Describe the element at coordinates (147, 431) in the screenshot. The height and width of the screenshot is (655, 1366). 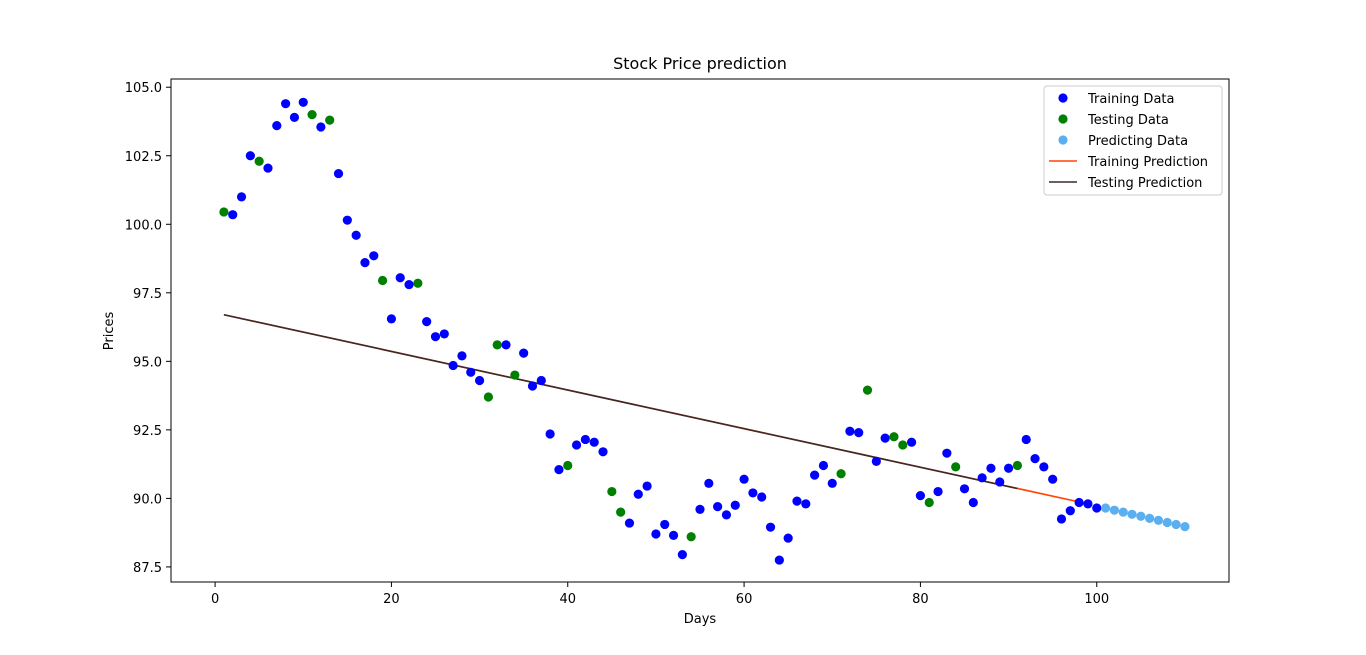
I see `y-tick-label: 92.5` at that location.